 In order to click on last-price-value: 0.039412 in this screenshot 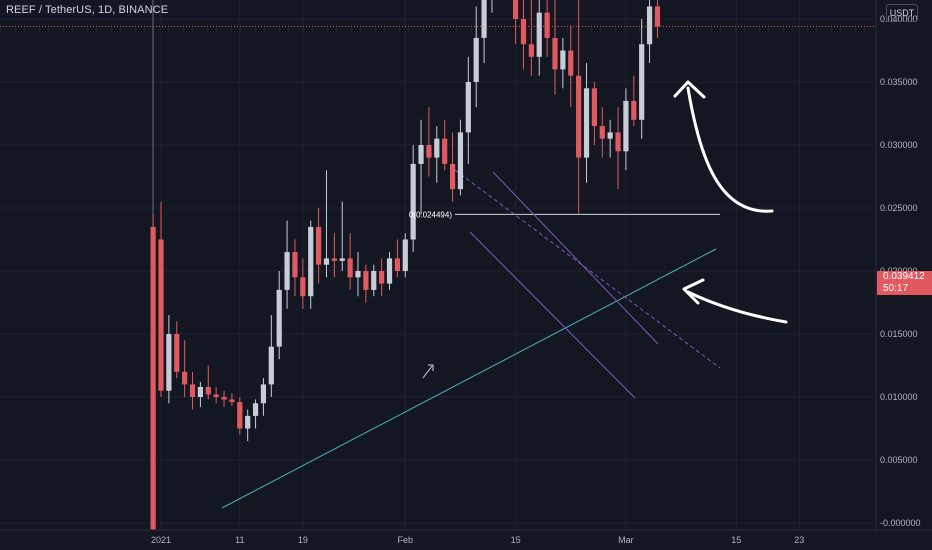, I will do `click(904, 276)`.